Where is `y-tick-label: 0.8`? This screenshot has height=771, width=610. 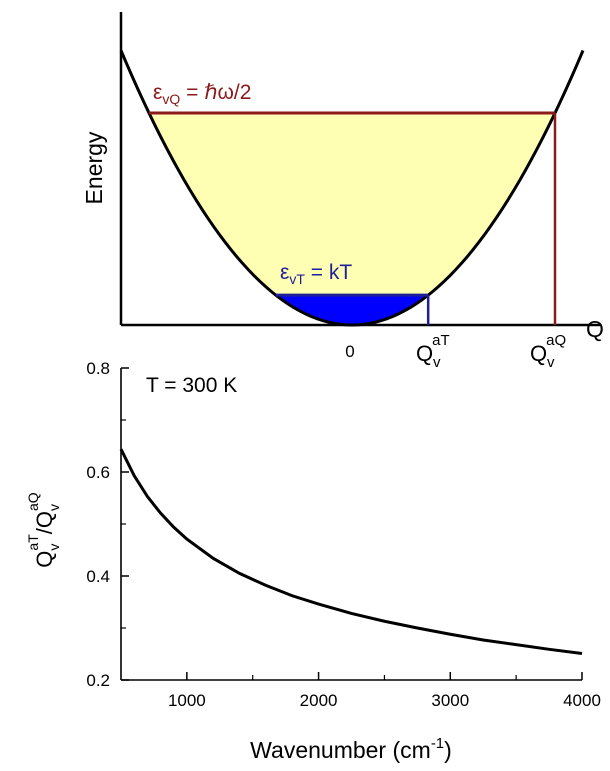
y-tick-label: 0.8 is located at coordinates (98, 368).